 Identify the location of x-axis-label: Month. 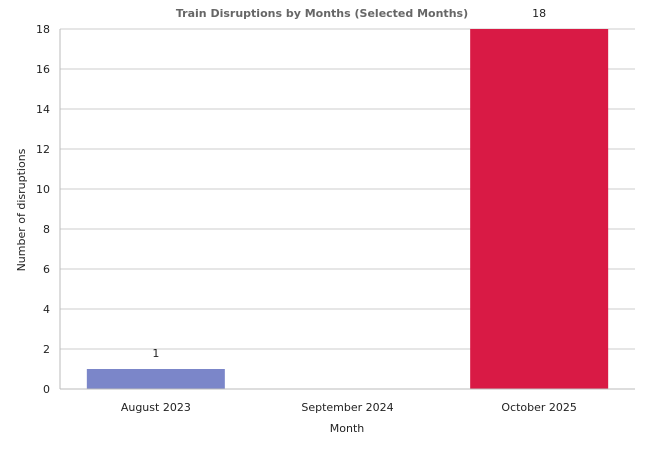
(347, 428).